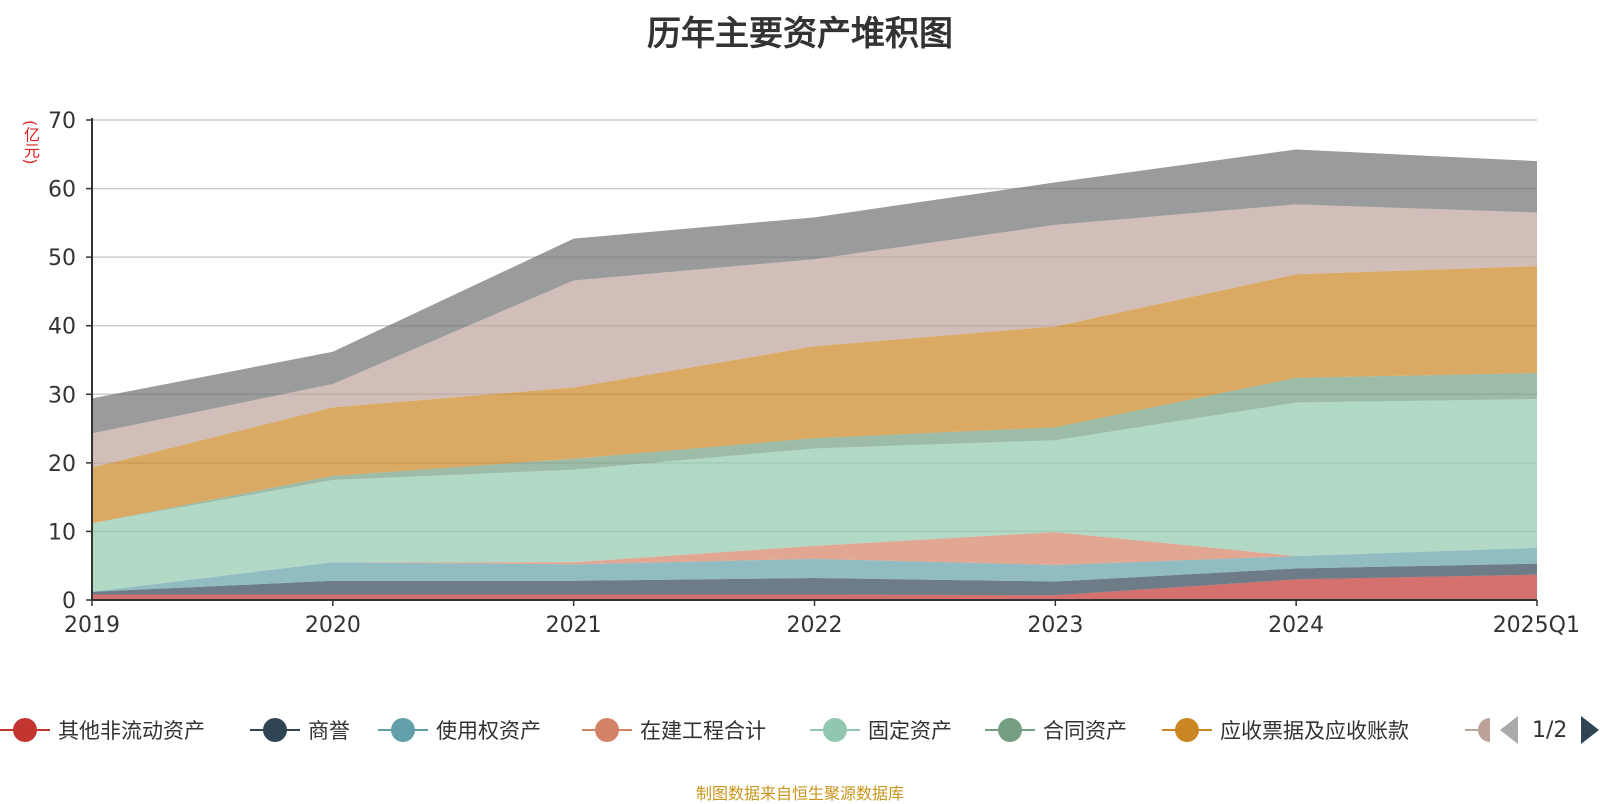  I want to click on legend-label: 合同资产, so click(1085, 731).